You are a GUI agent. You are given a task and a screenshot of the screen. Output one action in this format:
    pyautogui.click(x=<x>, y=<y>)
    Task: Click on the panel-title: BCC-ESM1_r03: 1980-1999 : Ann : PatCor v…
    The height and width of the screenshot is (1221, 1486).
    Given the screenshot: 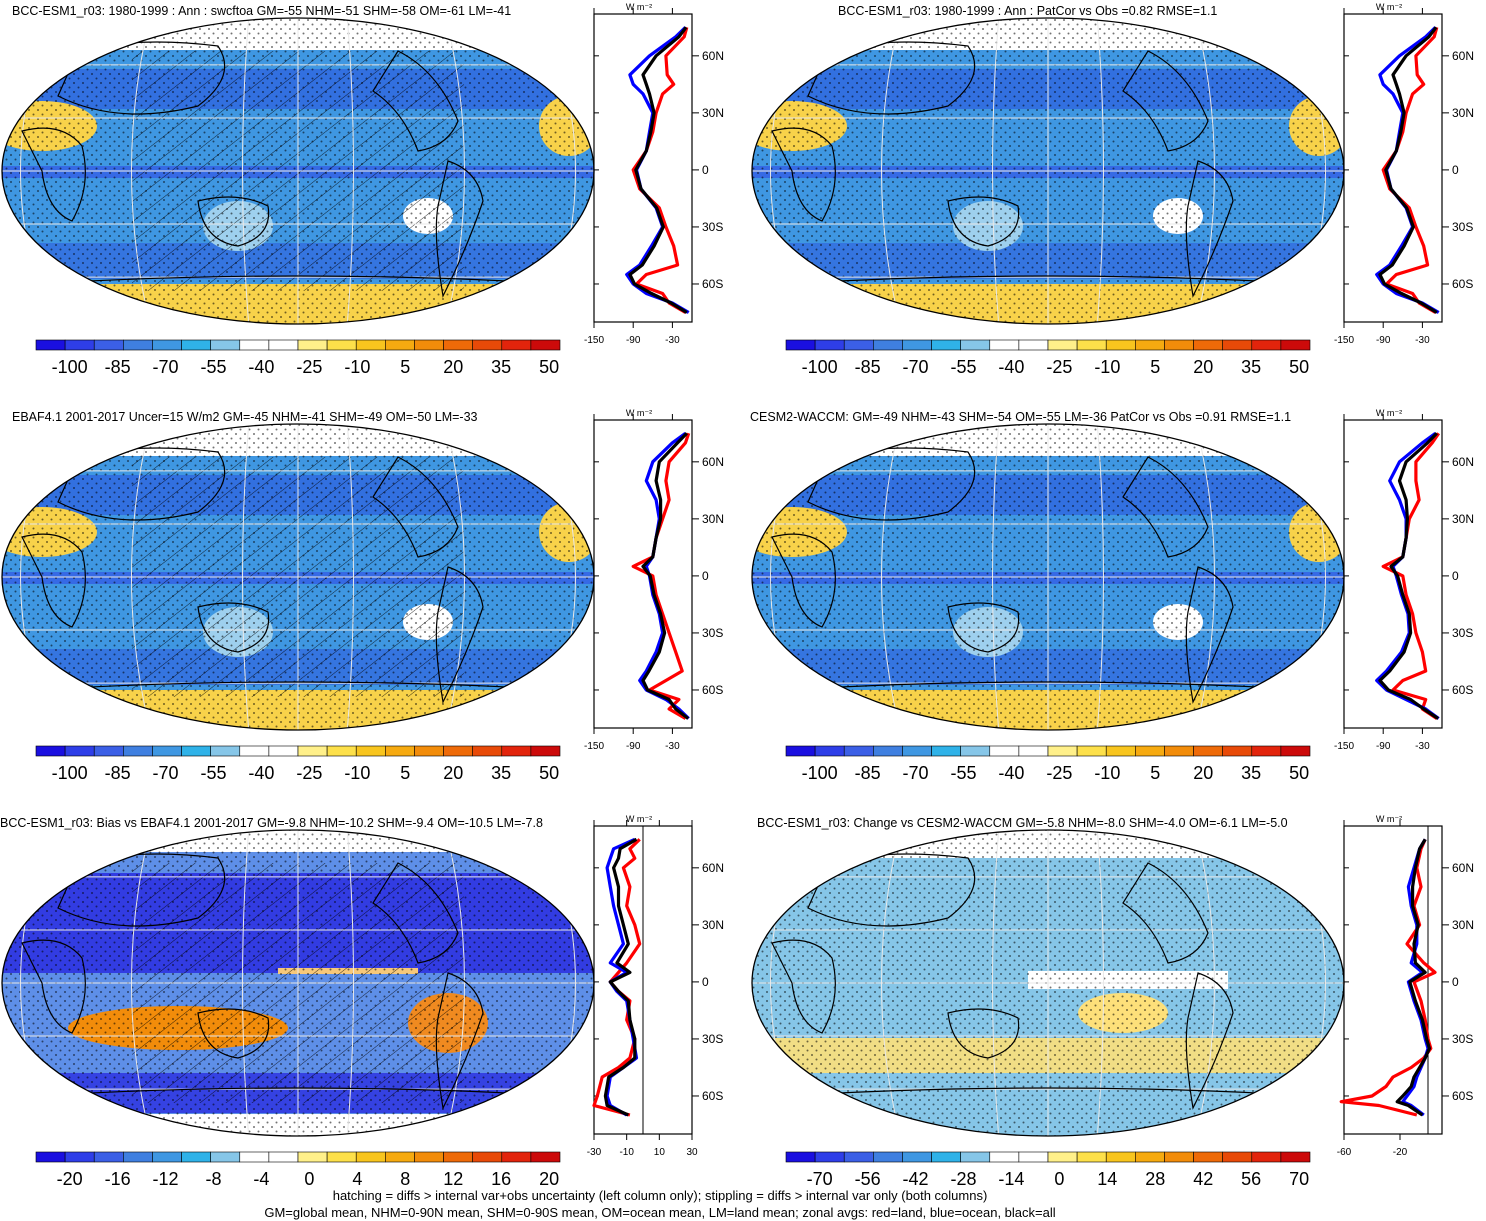 What is the action you would take?
    pyautogui.click(x=1027, y=11)
    